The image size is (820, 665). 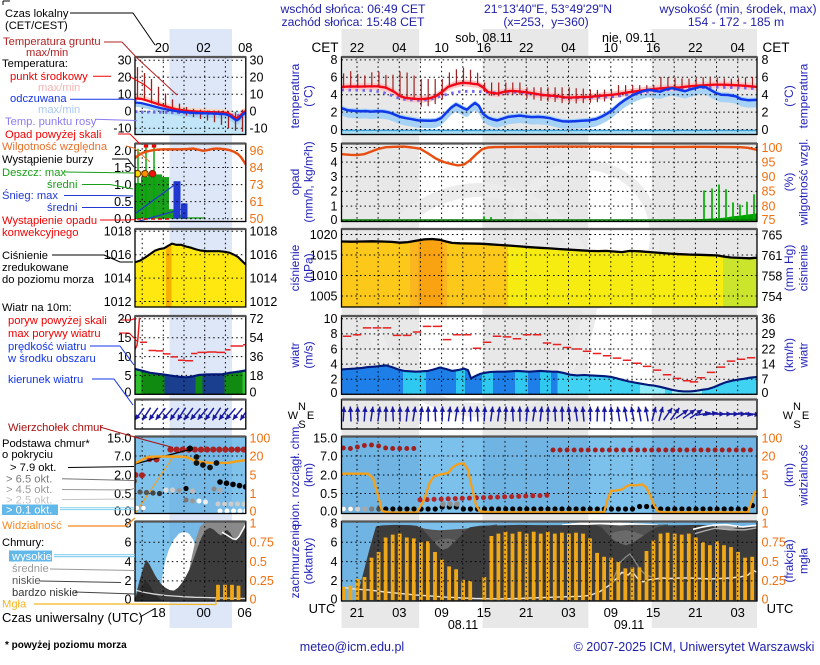 I want to click on svg-text: ciśnienie, so click(x=804, y=267).